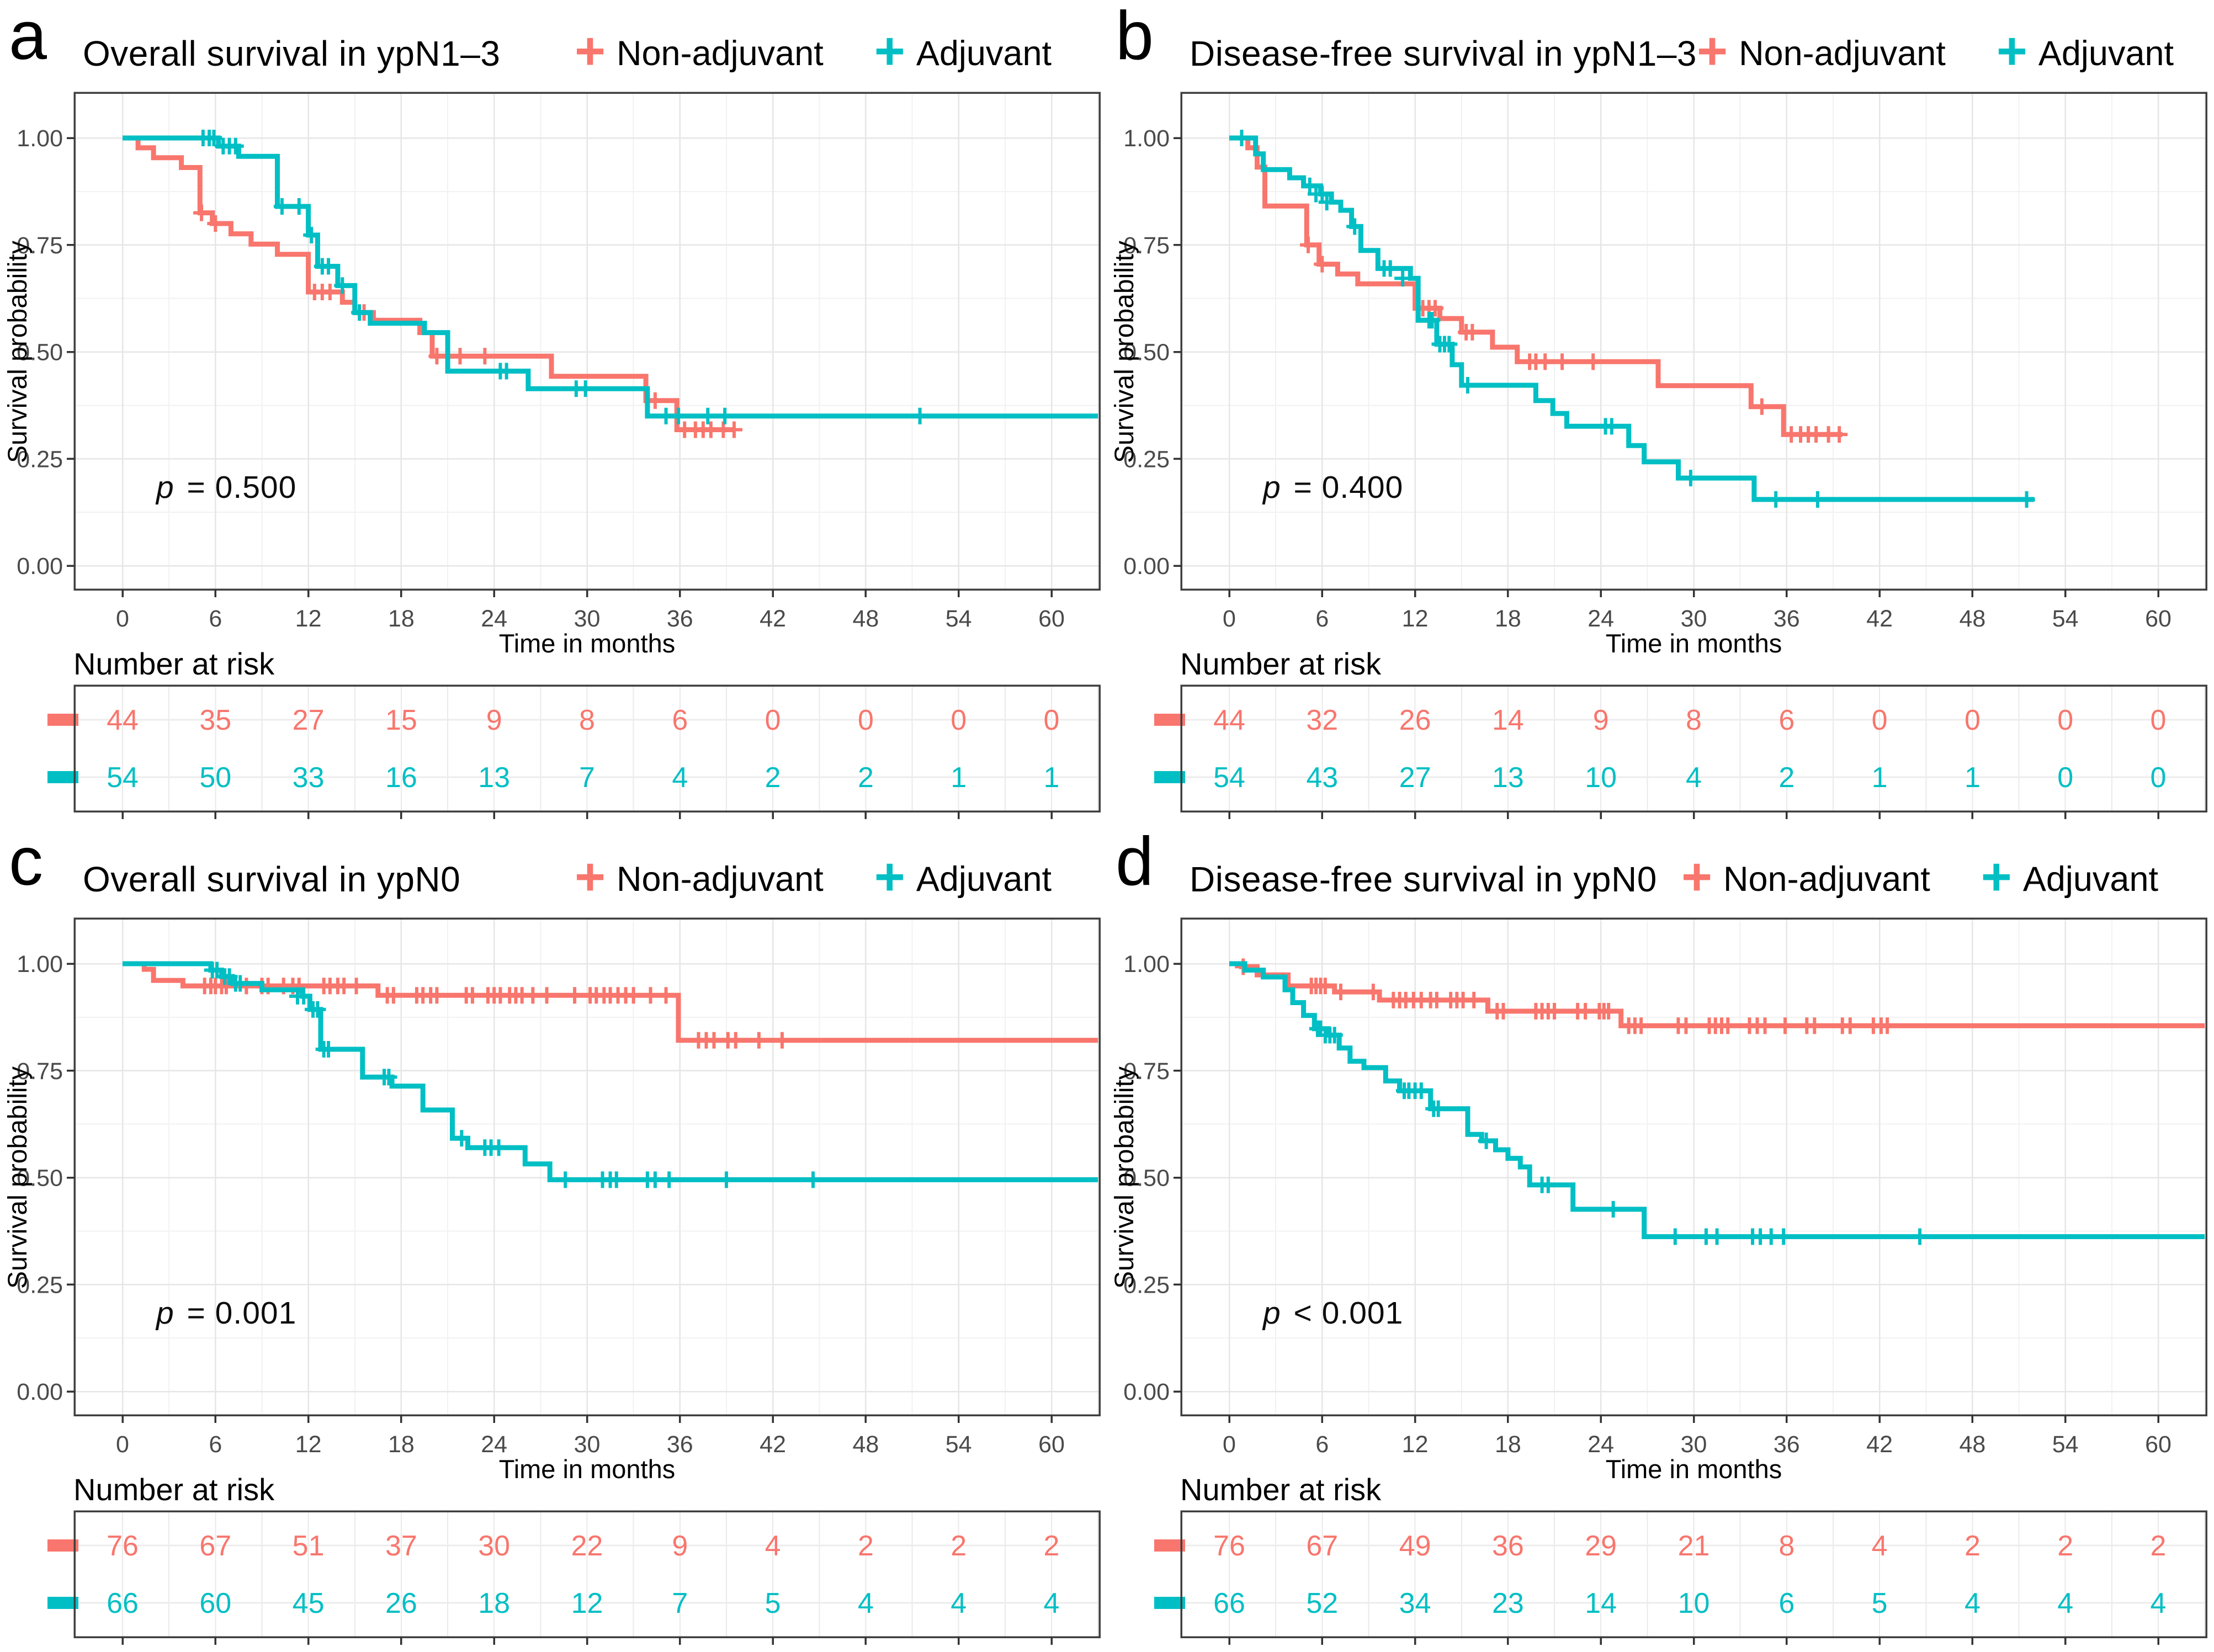  What do you see at coordinates (1415, 1546) in the screenshot?
I see `risk-count-nonadjuvant: 49` at bounding box center [1415, 1546].